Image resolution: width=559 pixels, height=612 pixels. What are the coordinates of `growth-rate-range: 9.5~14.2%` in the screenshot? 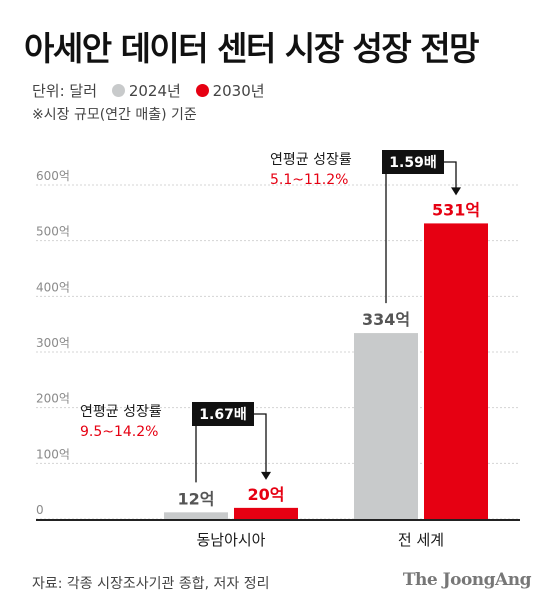 It's located at (119, 432).